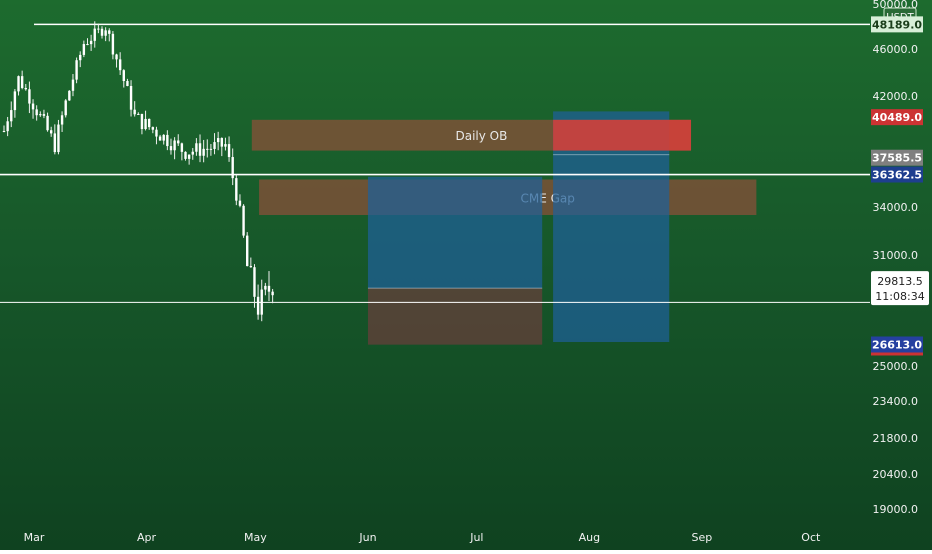 This screenshot has height=554, width=932. Describe the element at coordinates (896, 366) in the screenshot. I see `y-tick-label: 25000.0` at that location.